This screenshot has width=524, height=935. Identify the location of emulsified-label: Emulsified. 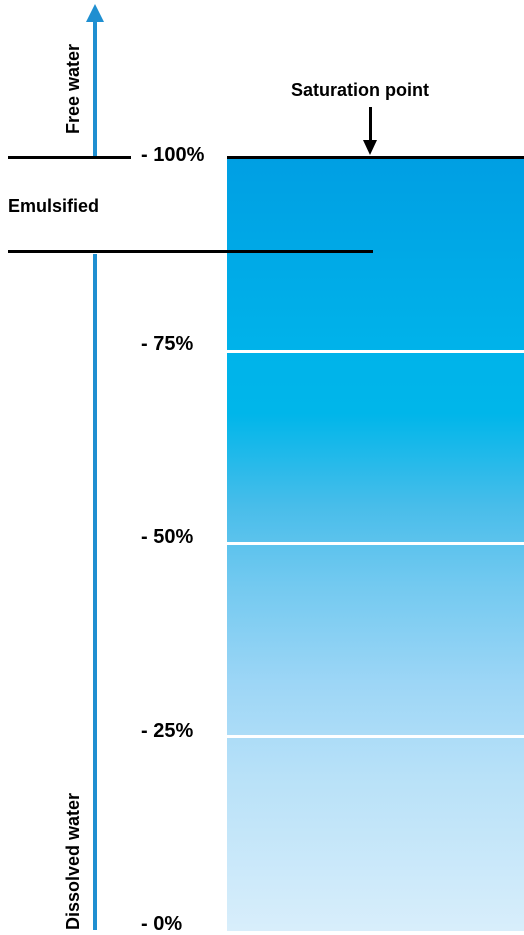
(54, 206).